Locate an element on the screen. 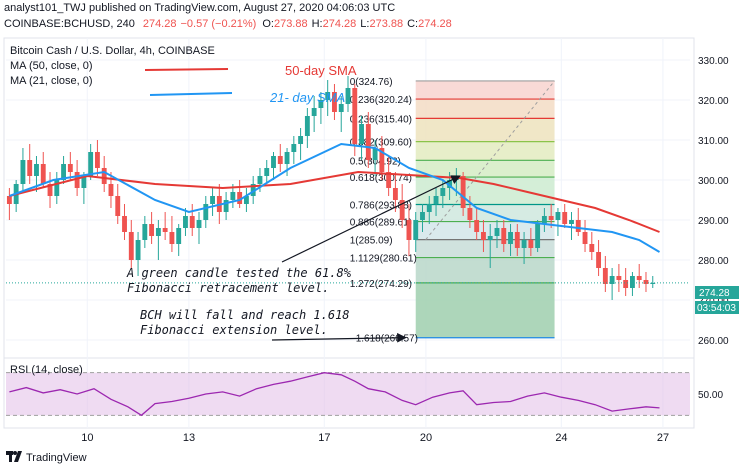 The height and width of the screenshot is (470, 740). x-tick-label: 27 is located at coordinates (663, 438).